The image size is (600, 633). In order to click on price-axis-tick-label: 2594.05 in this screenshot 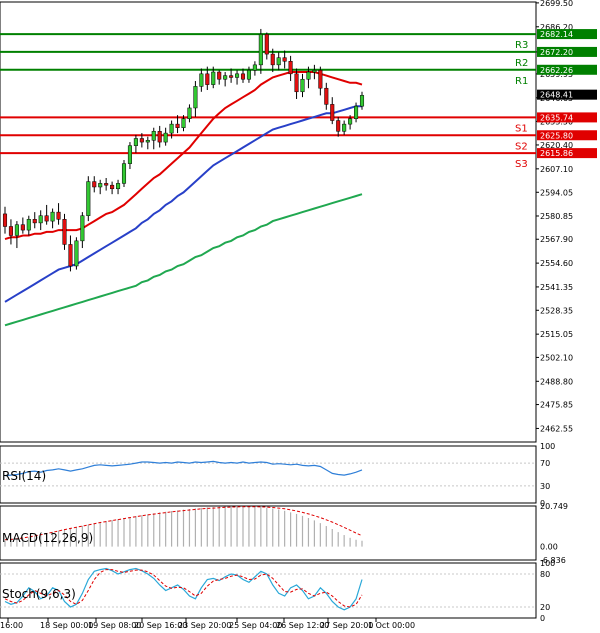, I will do `click(556, 192)`.